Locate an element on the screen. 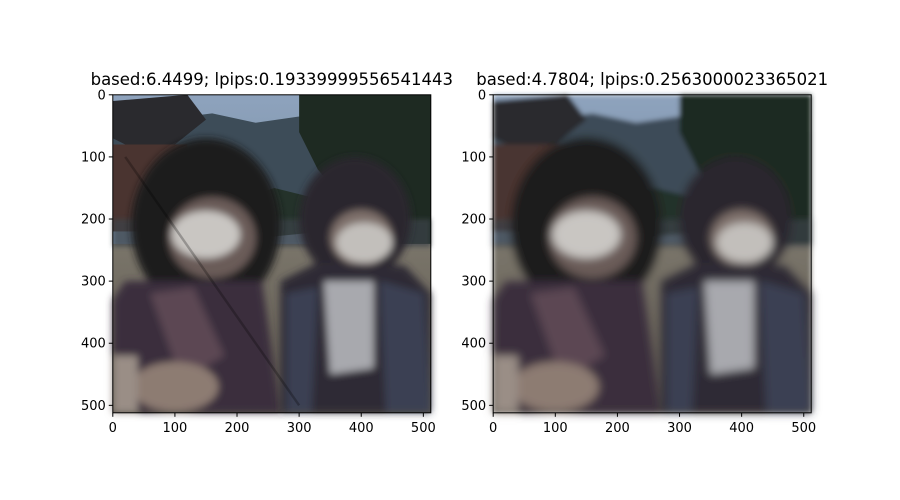  y-tick-label-right-100: 100 is located at coordinates (473, 157).